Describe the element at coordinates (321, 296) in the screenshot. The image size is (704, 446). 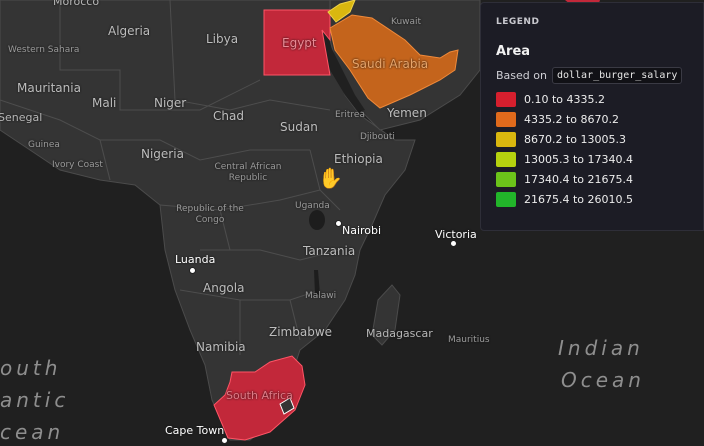
I see `label-malawi: Malawi` at that location.